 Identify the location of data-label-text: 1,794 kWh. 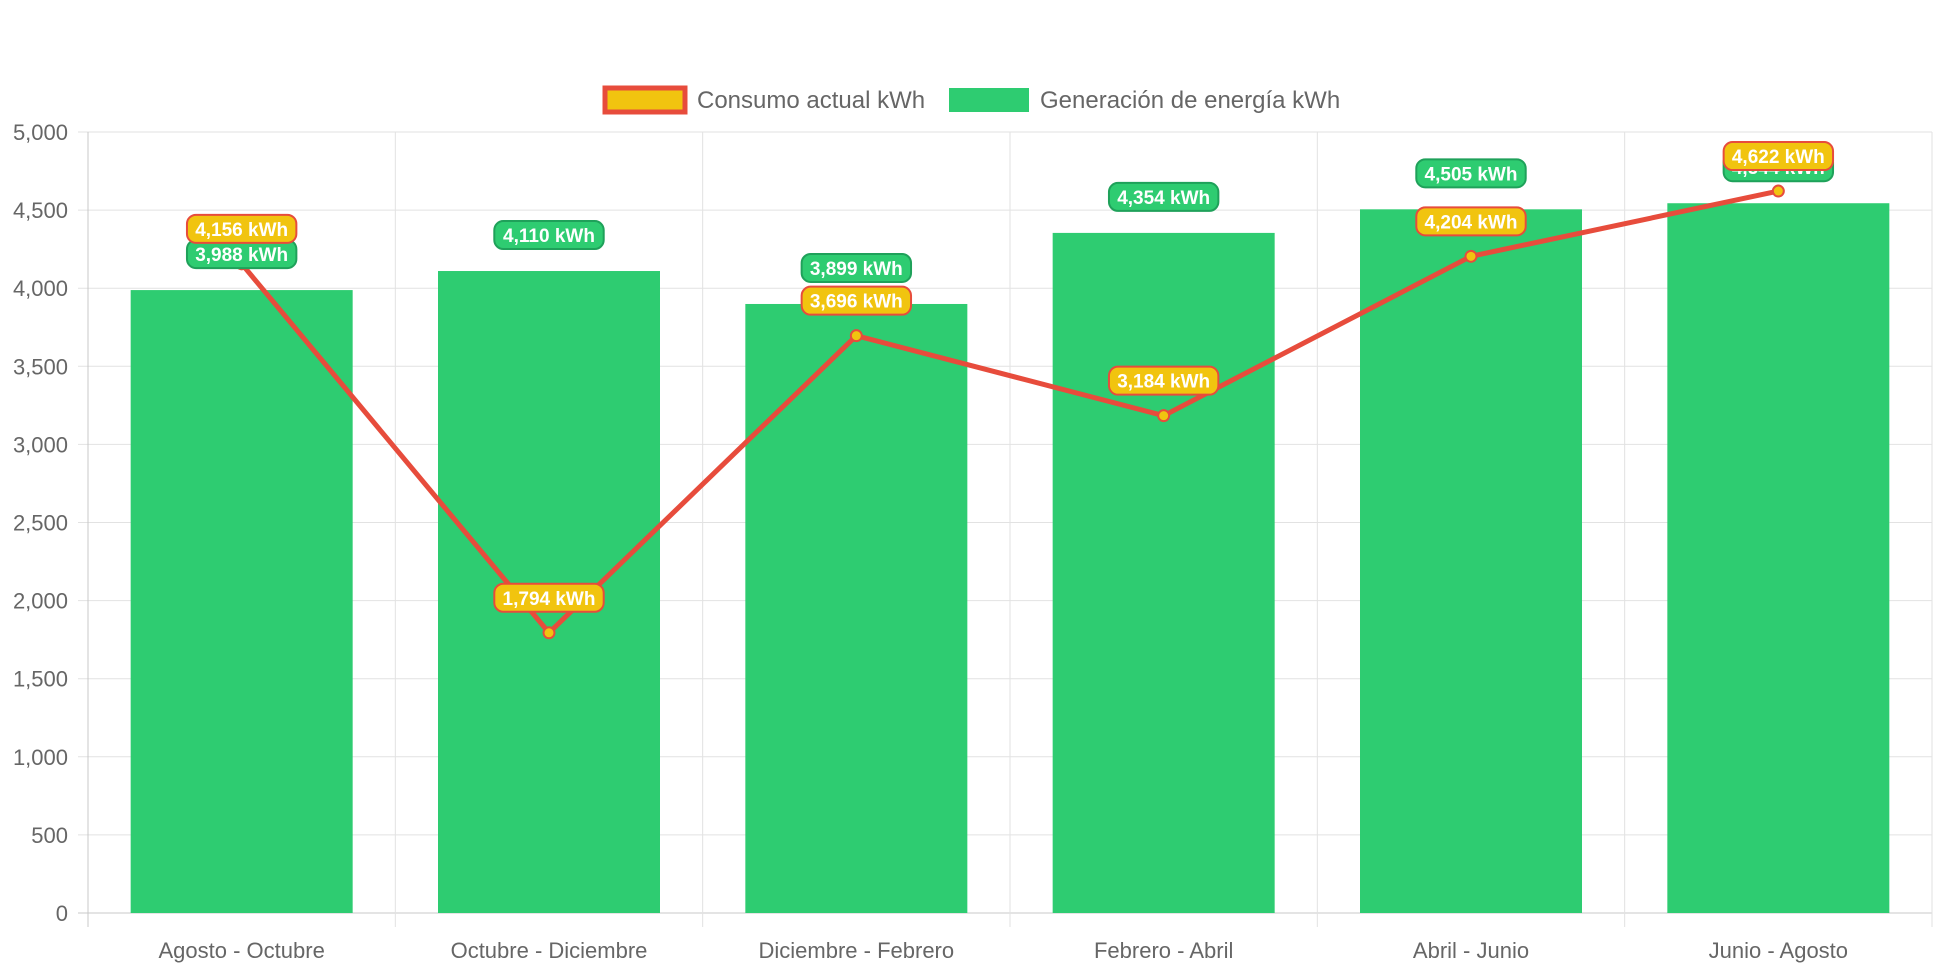
(549, 599).